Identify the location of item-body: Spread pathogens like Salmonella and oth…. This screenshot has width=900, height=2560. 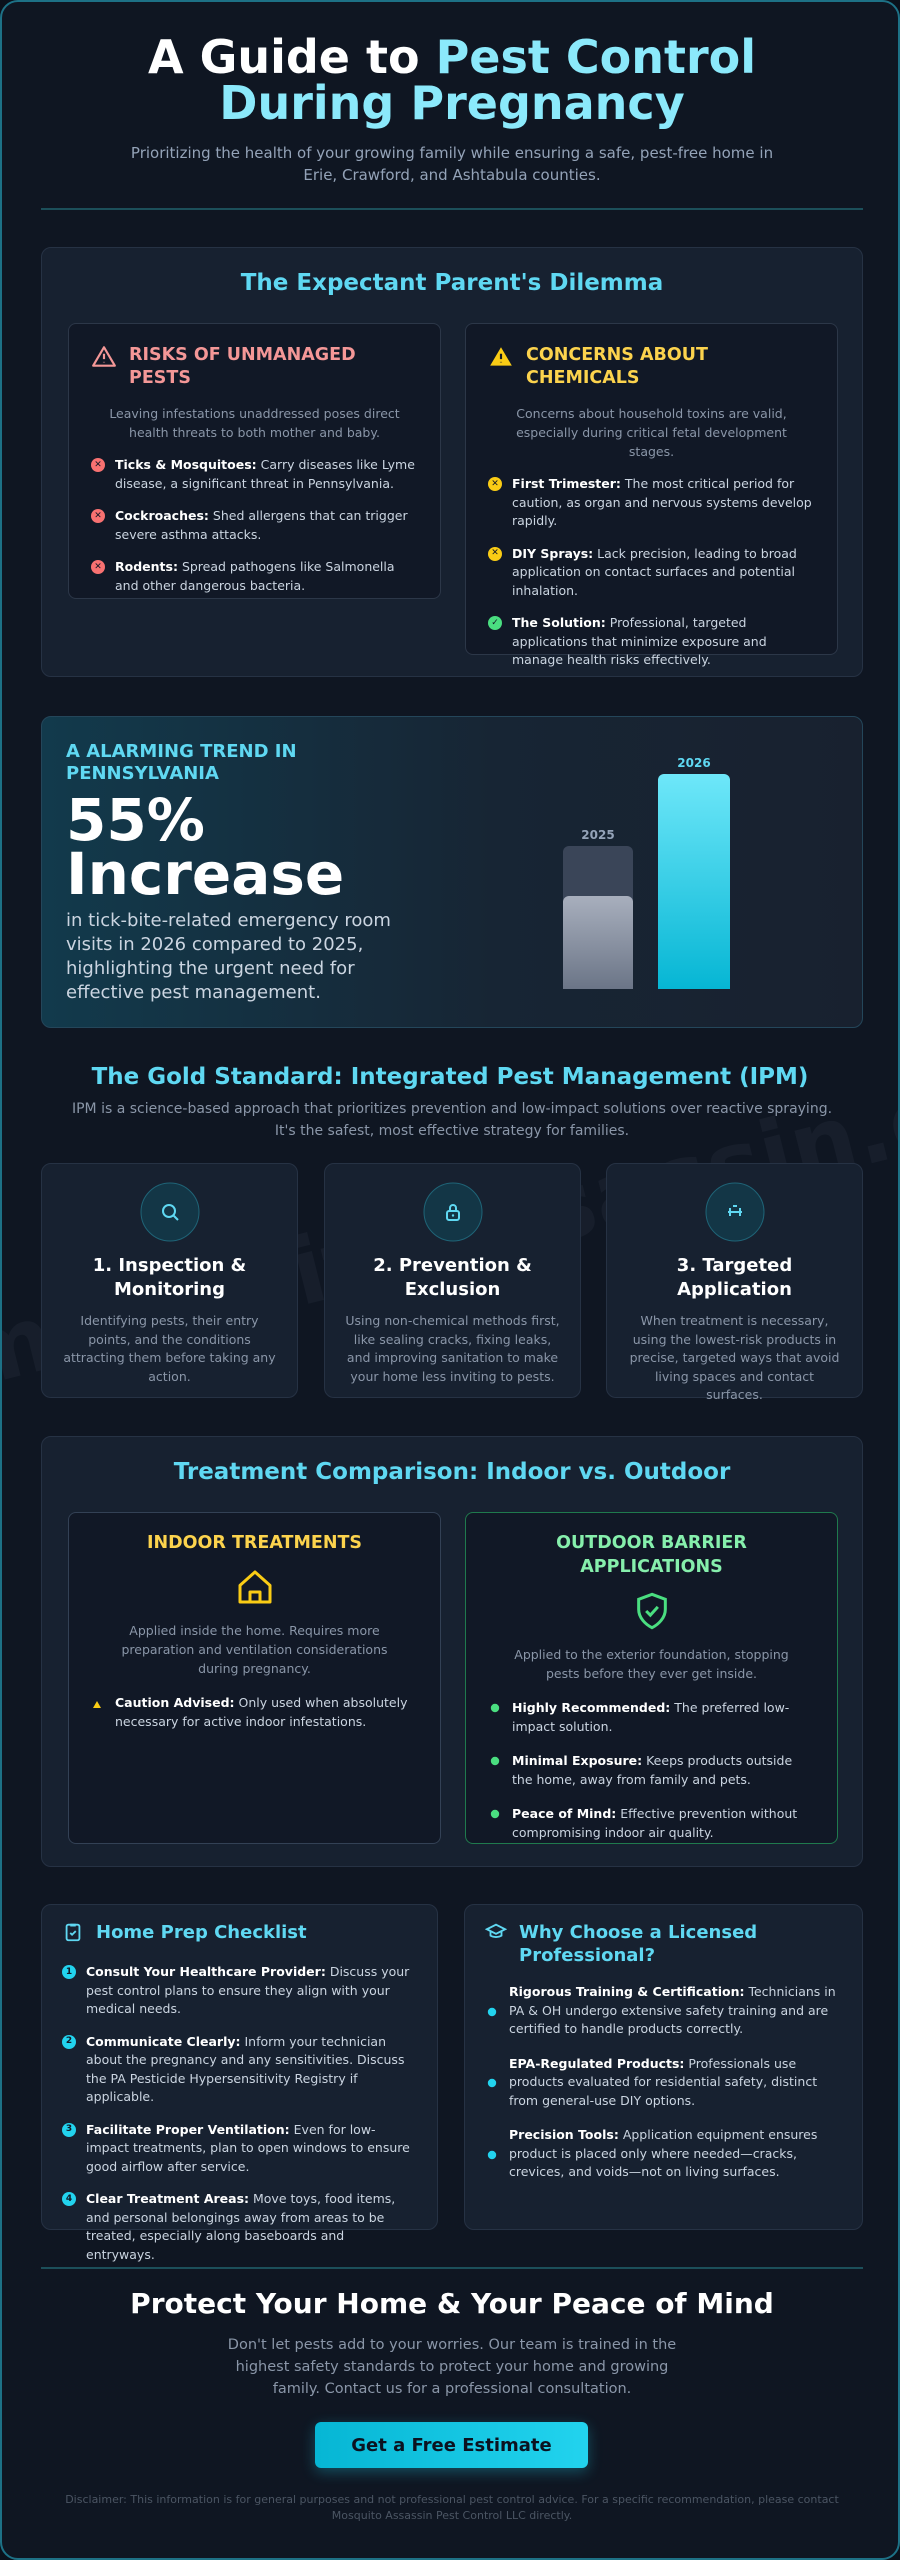
(255, 576).